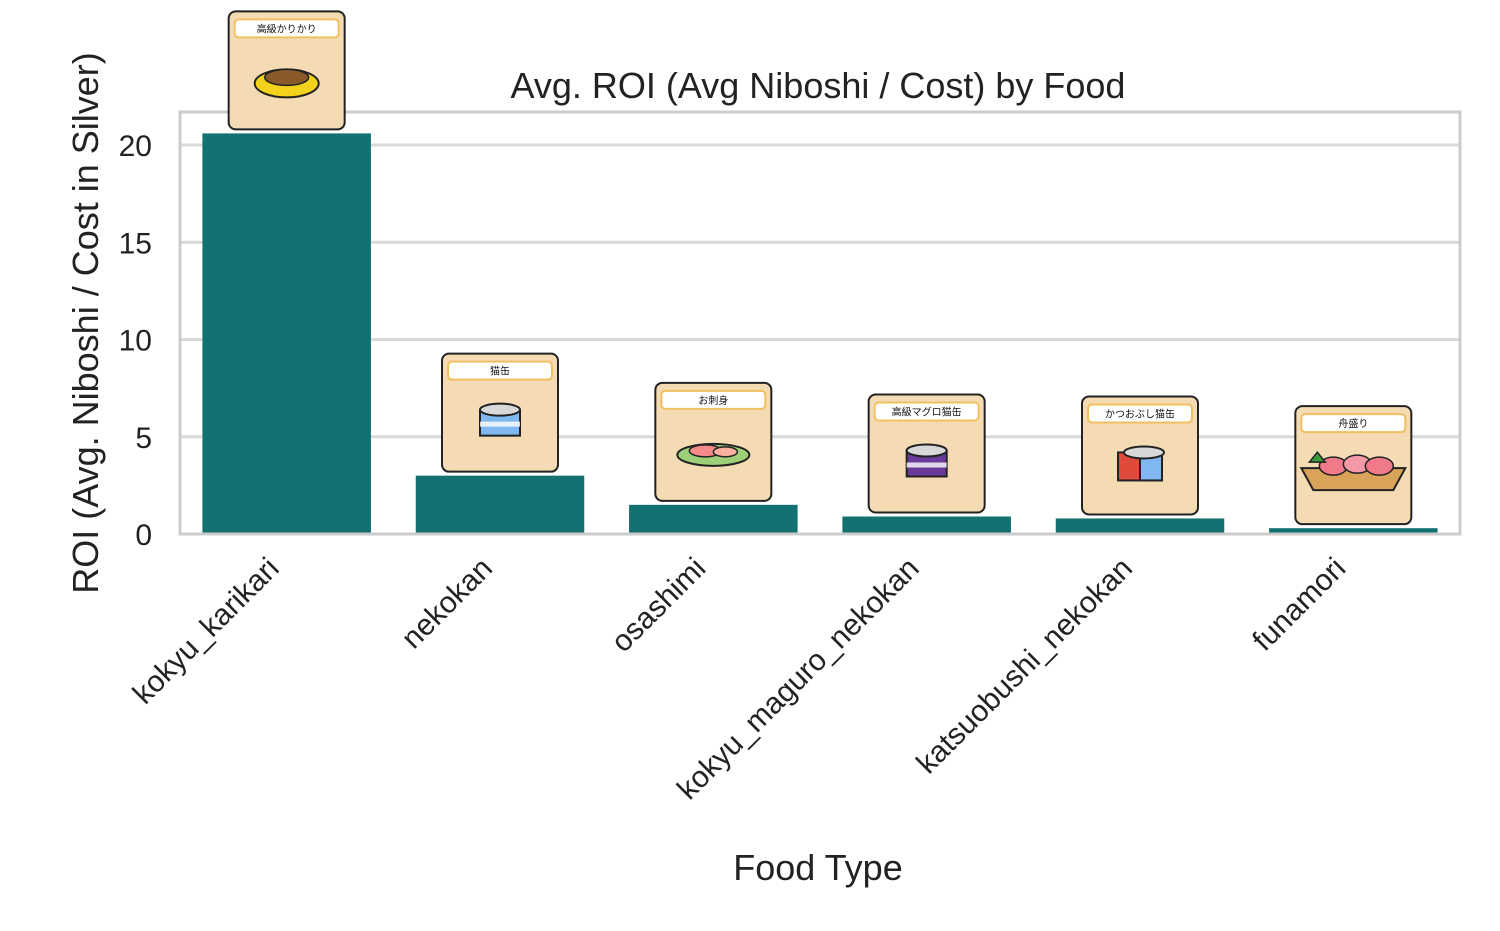 The image size is (1500, 931). Describe the element at coordinates (143, 438) in the screenshot. I see `y-tick-label: 5` at that location.